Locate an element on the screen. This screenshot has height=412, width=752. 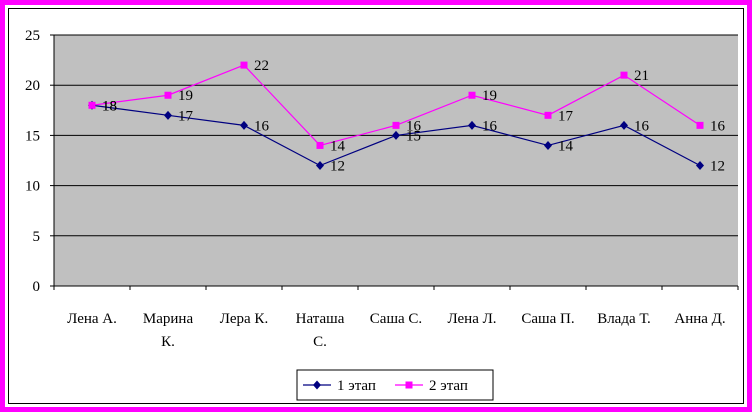
series-2-data-label: 14 is located at coordinates (338, 146).